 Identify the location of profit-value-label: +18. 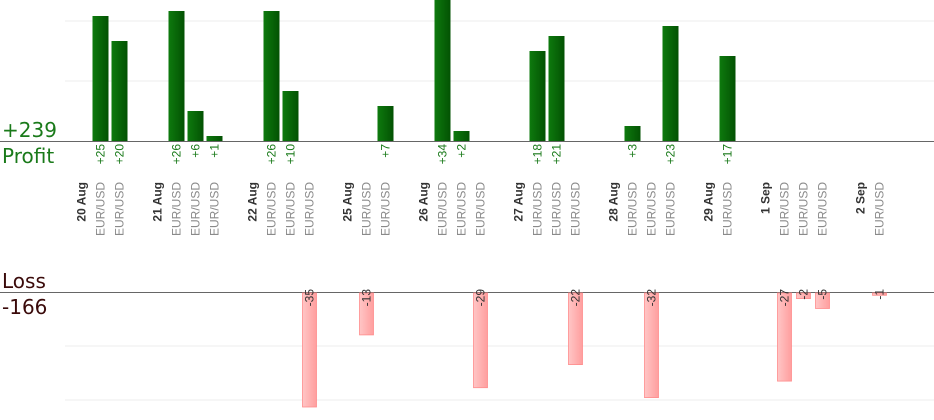
(538, 154).